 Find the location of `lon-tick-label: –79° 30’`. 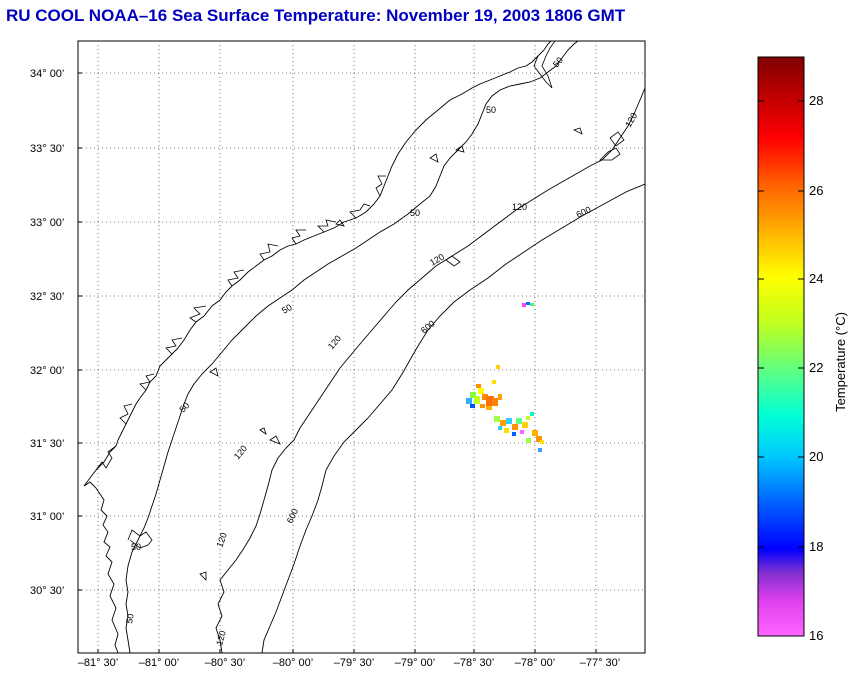

lon-tick-label: –79° 30’ is located at coordinates (354, 663).